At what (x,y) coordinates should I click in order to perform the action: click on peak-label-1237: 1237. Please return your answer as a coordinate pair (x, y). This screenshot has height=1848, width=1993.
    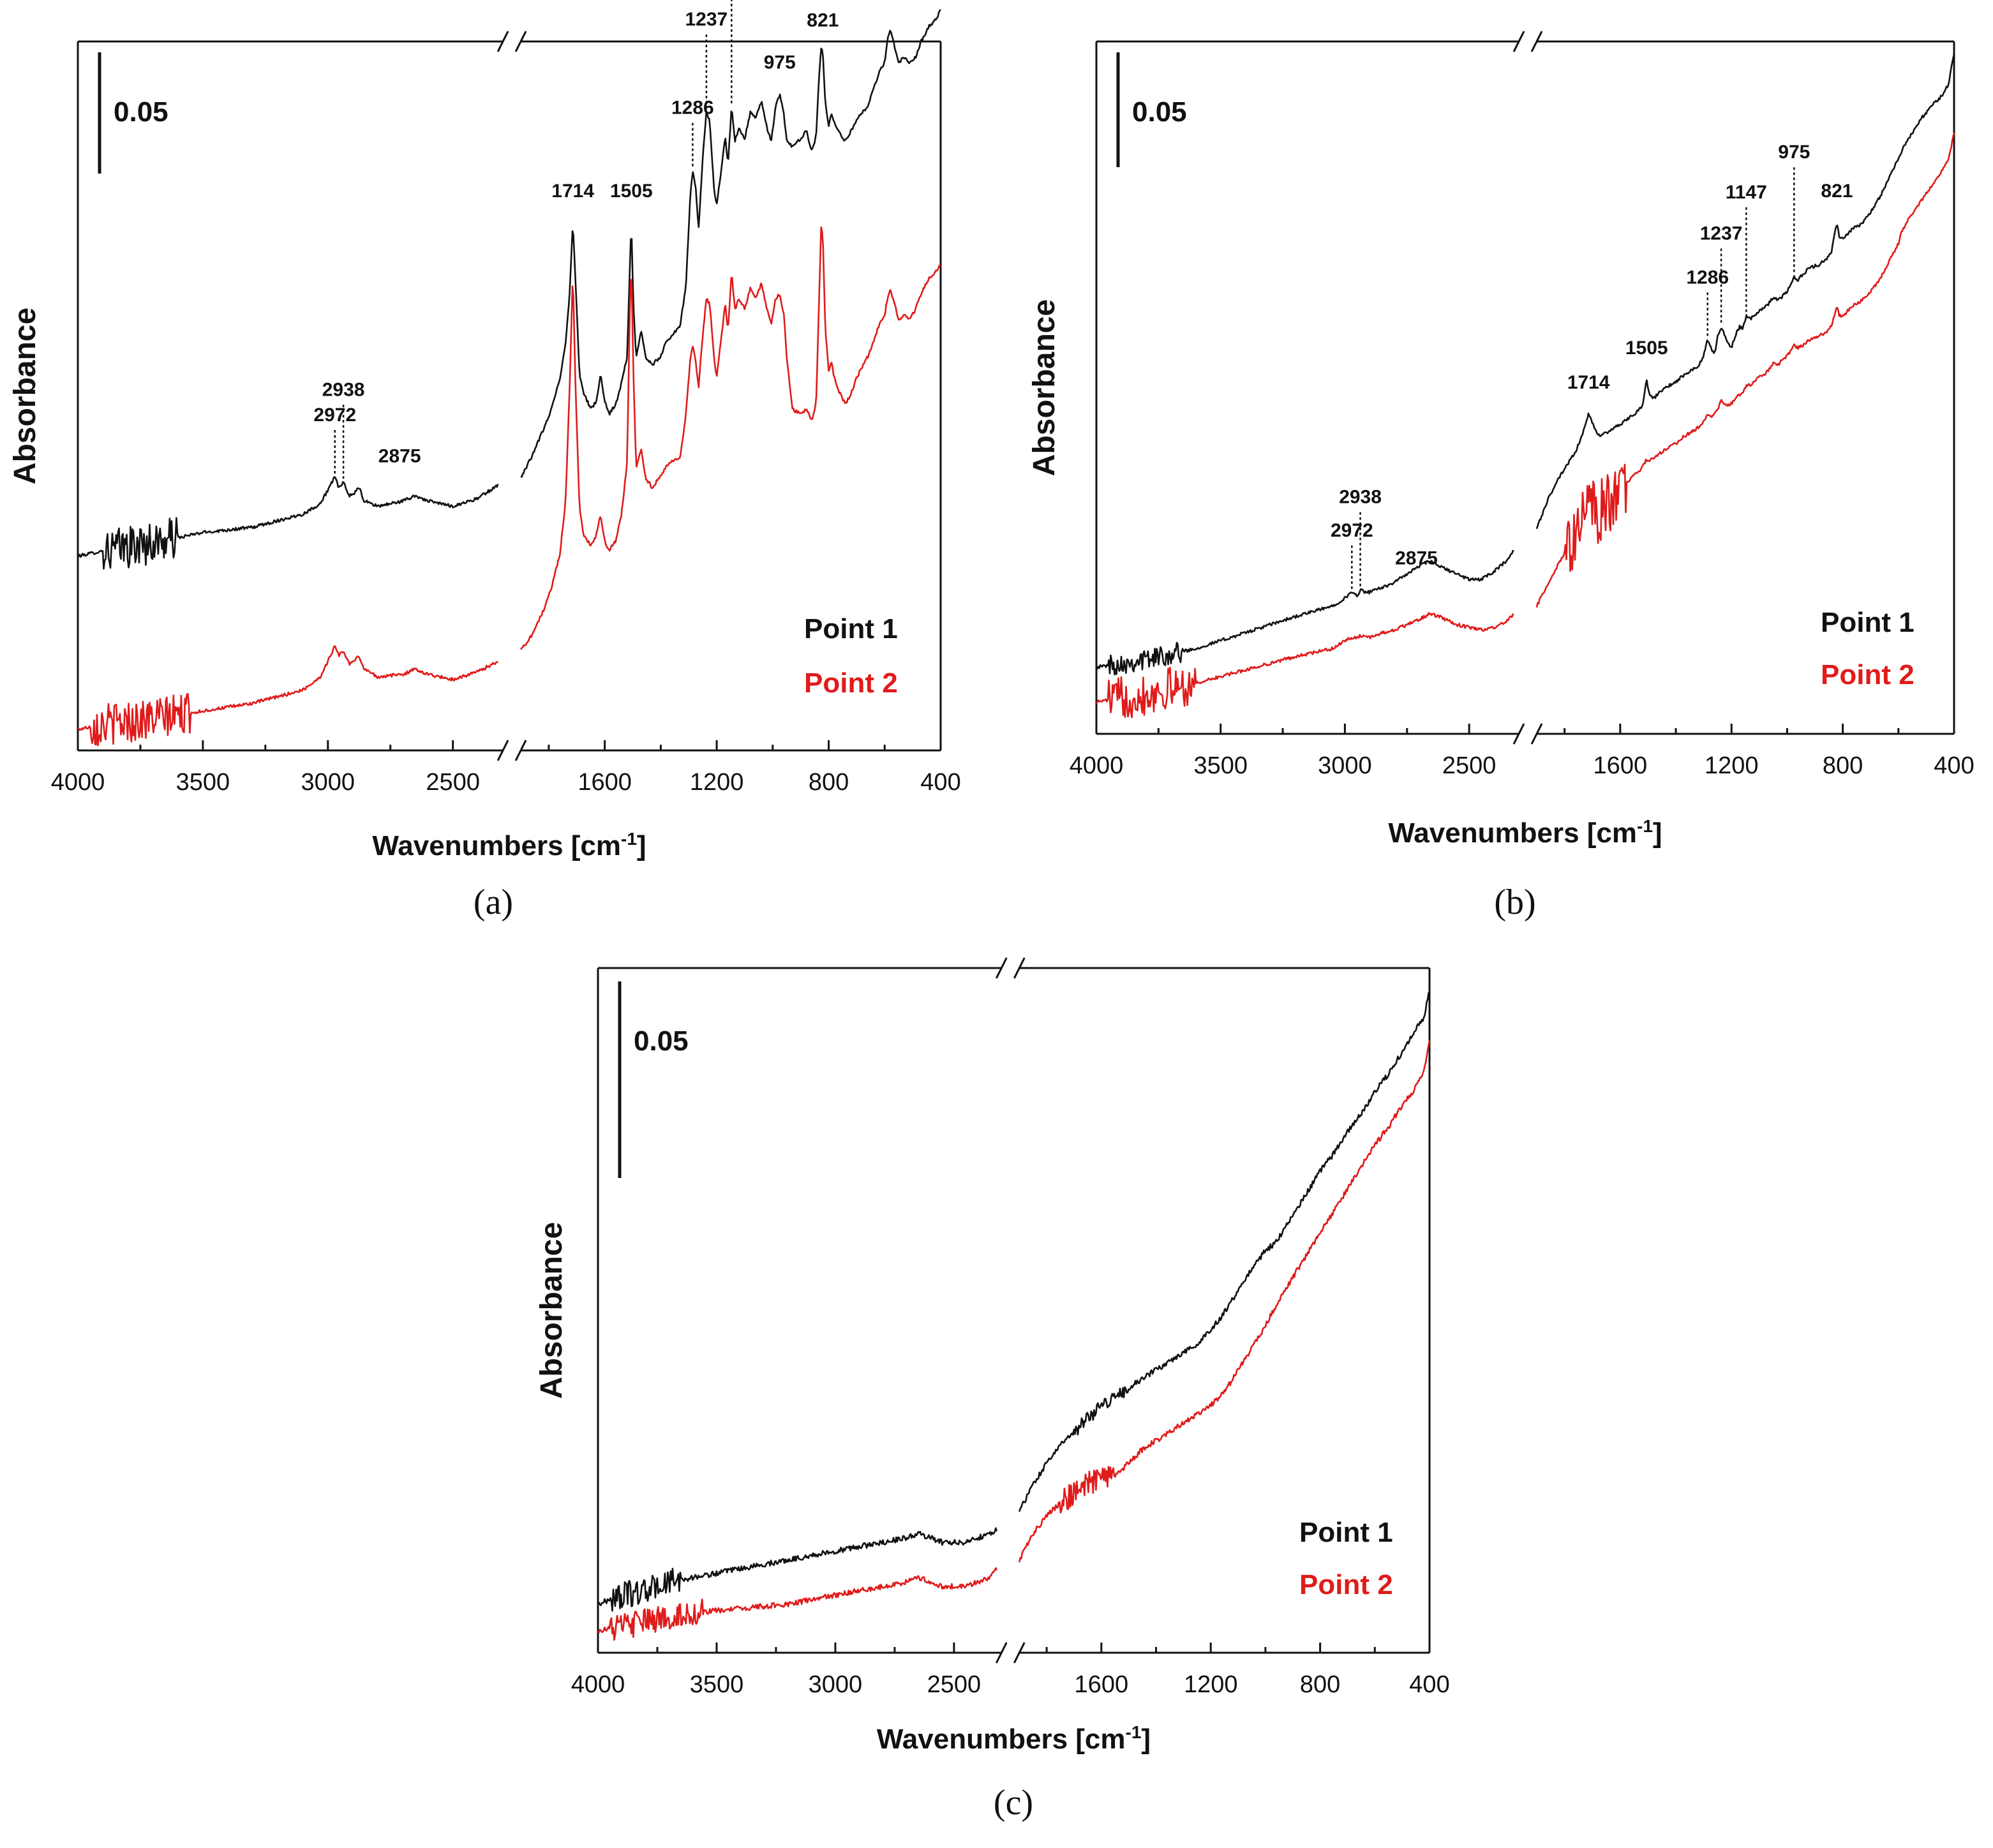
    Looking at the image, I should click on (1721, 233).